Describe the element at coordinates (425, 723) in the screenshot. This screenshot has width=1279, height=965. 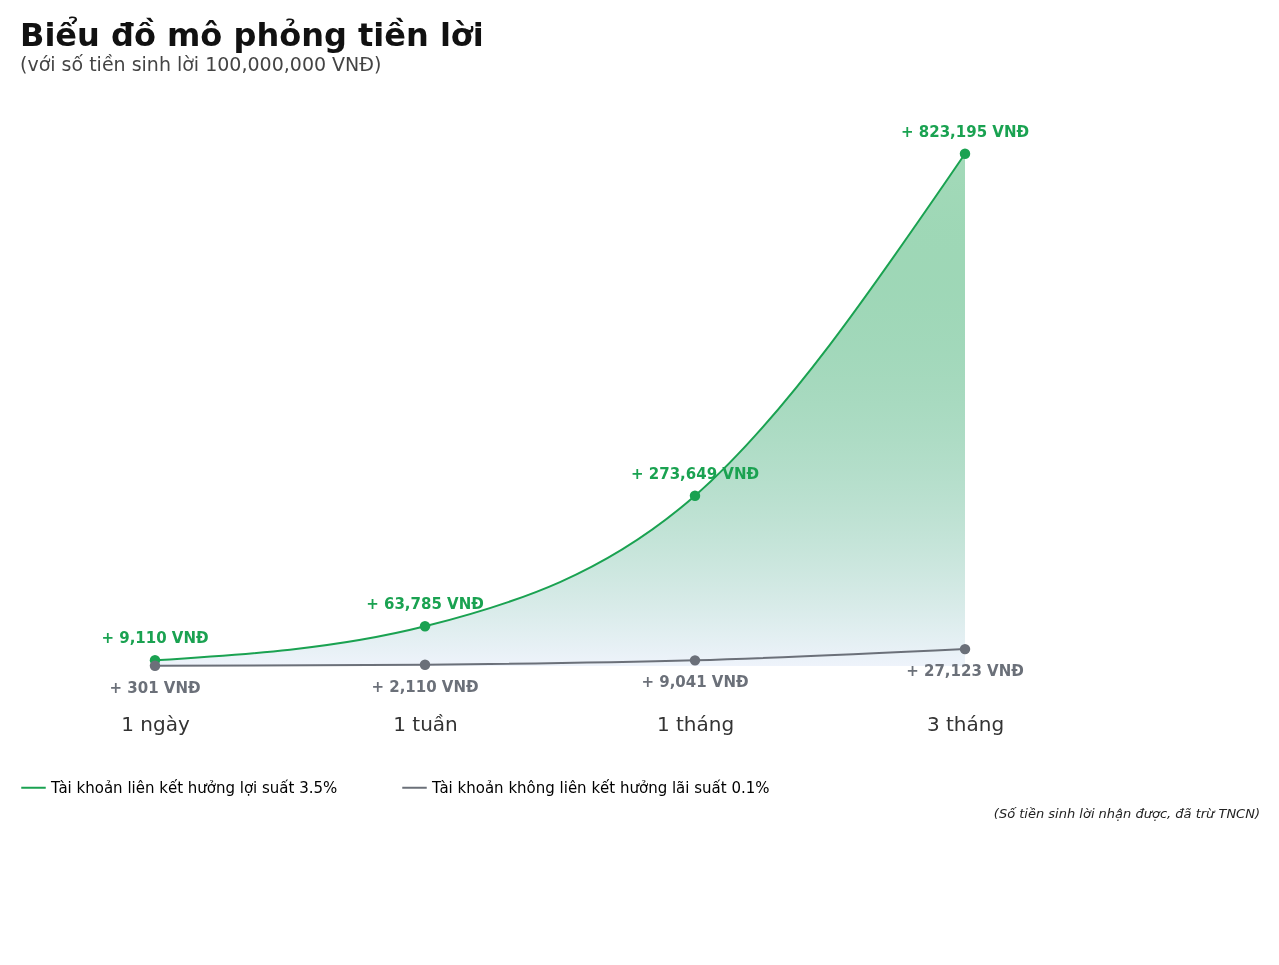
I see `x-tick-label: 1 tuần` at that location.